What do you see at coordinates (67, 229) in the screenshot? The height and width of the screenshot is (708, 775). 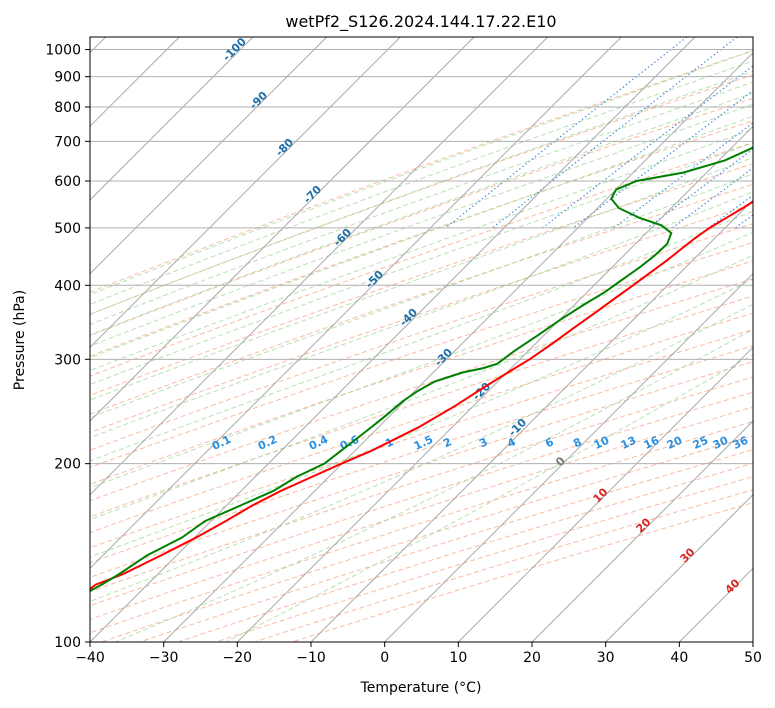 I see `y-tick-label: 500` at bounding box center [67, 229].